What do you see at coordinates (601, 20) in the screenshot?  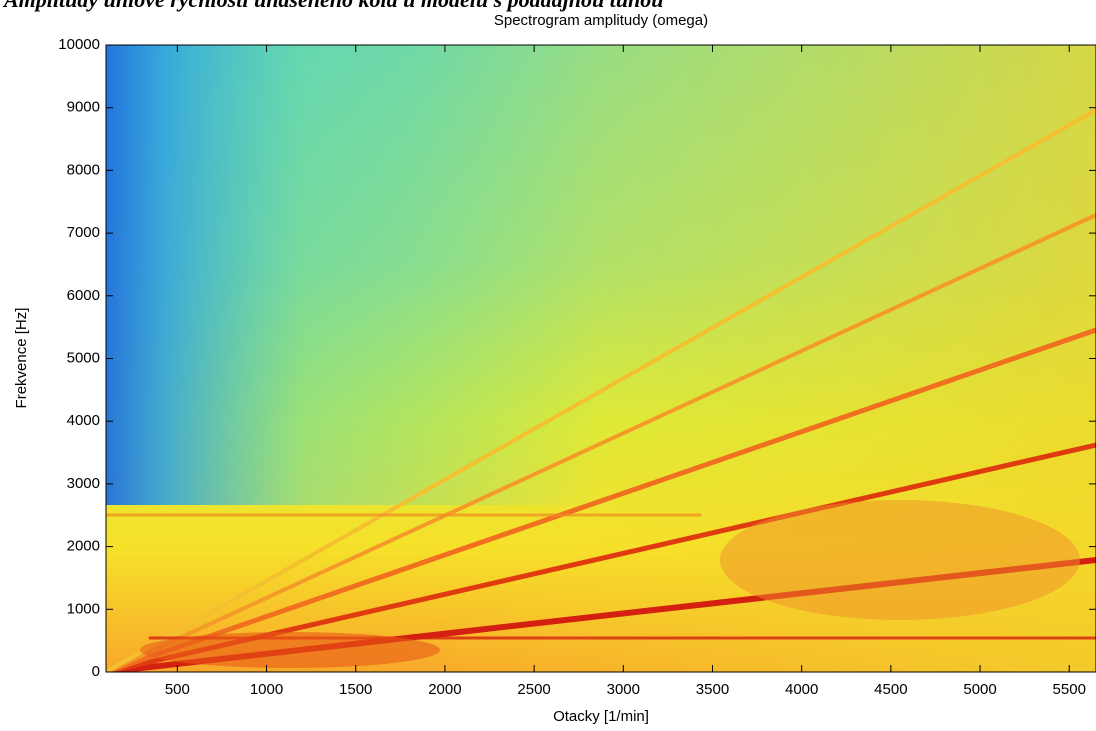 I see `chart-title: Spectrogram amplitudy (omega)` at bounding box center [601, 20].